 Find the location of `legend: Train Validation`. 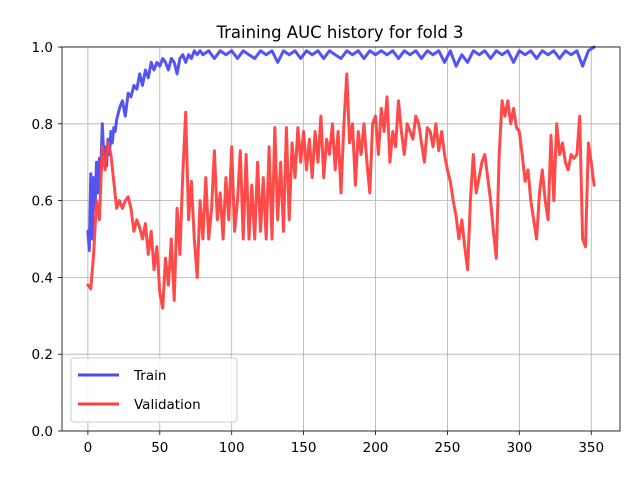

legend: Train Validation is located at coordinates (154, 390).